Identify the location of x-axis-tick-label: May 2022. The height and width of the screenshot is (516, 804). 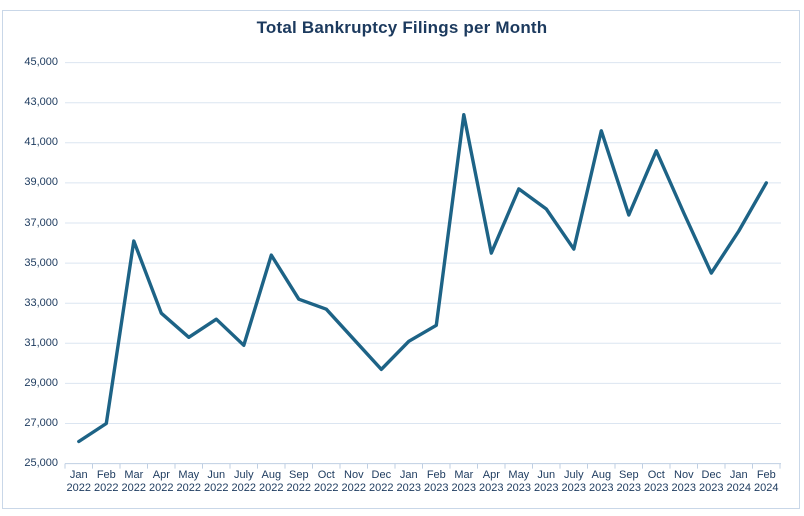
(189, 482).